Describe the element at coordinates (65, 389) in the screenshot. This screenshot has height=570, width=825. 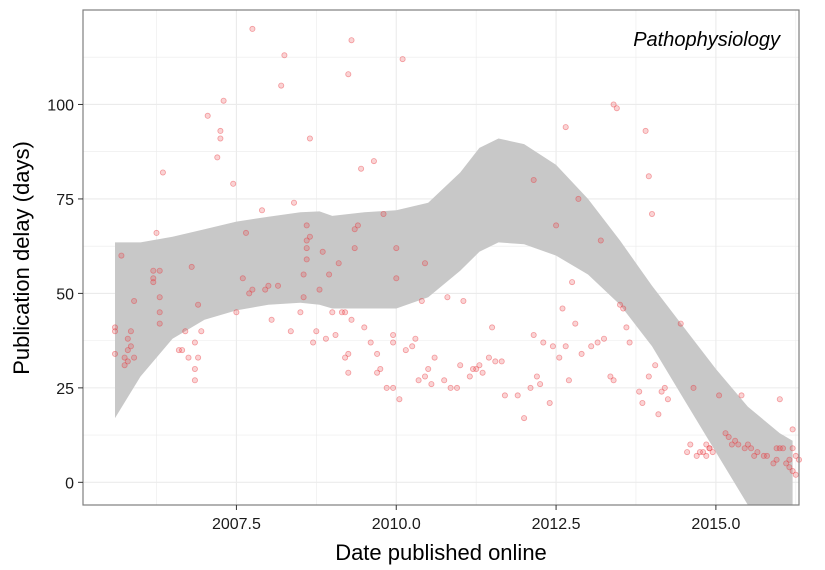
I see `y-tick-label: 25` at that location.